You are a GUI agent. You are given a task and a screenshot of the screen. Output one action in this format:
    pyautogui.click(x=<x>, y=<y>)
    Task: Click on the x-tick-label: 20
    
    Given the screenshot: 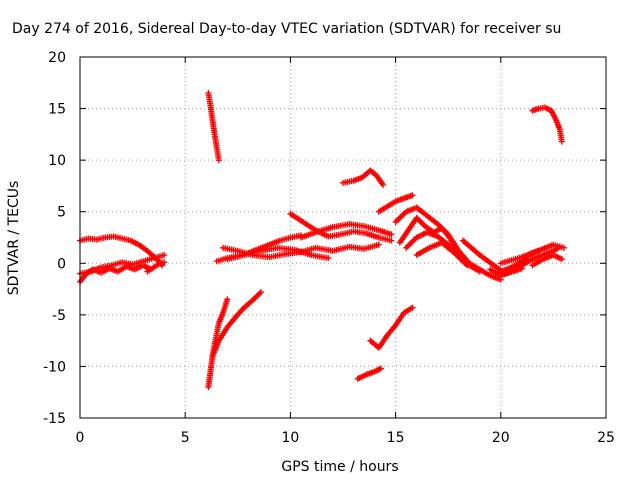 What is the action you would take?
    pyautogui.click(x=501, y=438)
    